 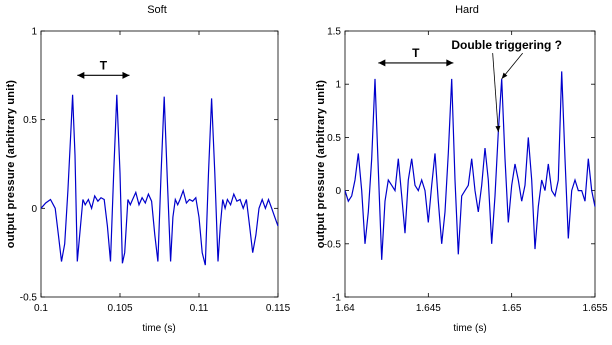 I want to click on y-tick-label: 1.5, so click(x=334, y=32).